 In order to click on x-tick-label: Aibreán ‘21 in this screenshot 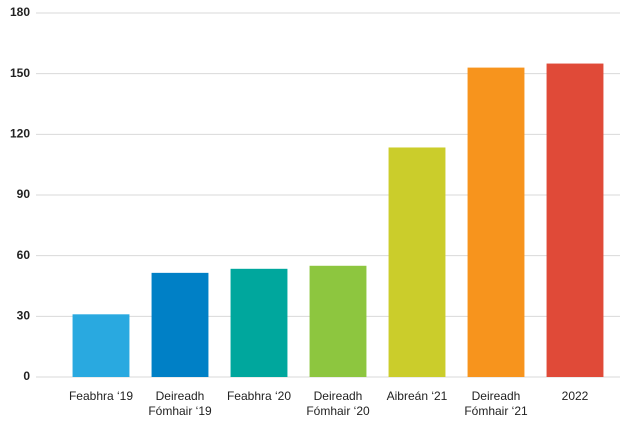, I will do `click(417, 396)`.